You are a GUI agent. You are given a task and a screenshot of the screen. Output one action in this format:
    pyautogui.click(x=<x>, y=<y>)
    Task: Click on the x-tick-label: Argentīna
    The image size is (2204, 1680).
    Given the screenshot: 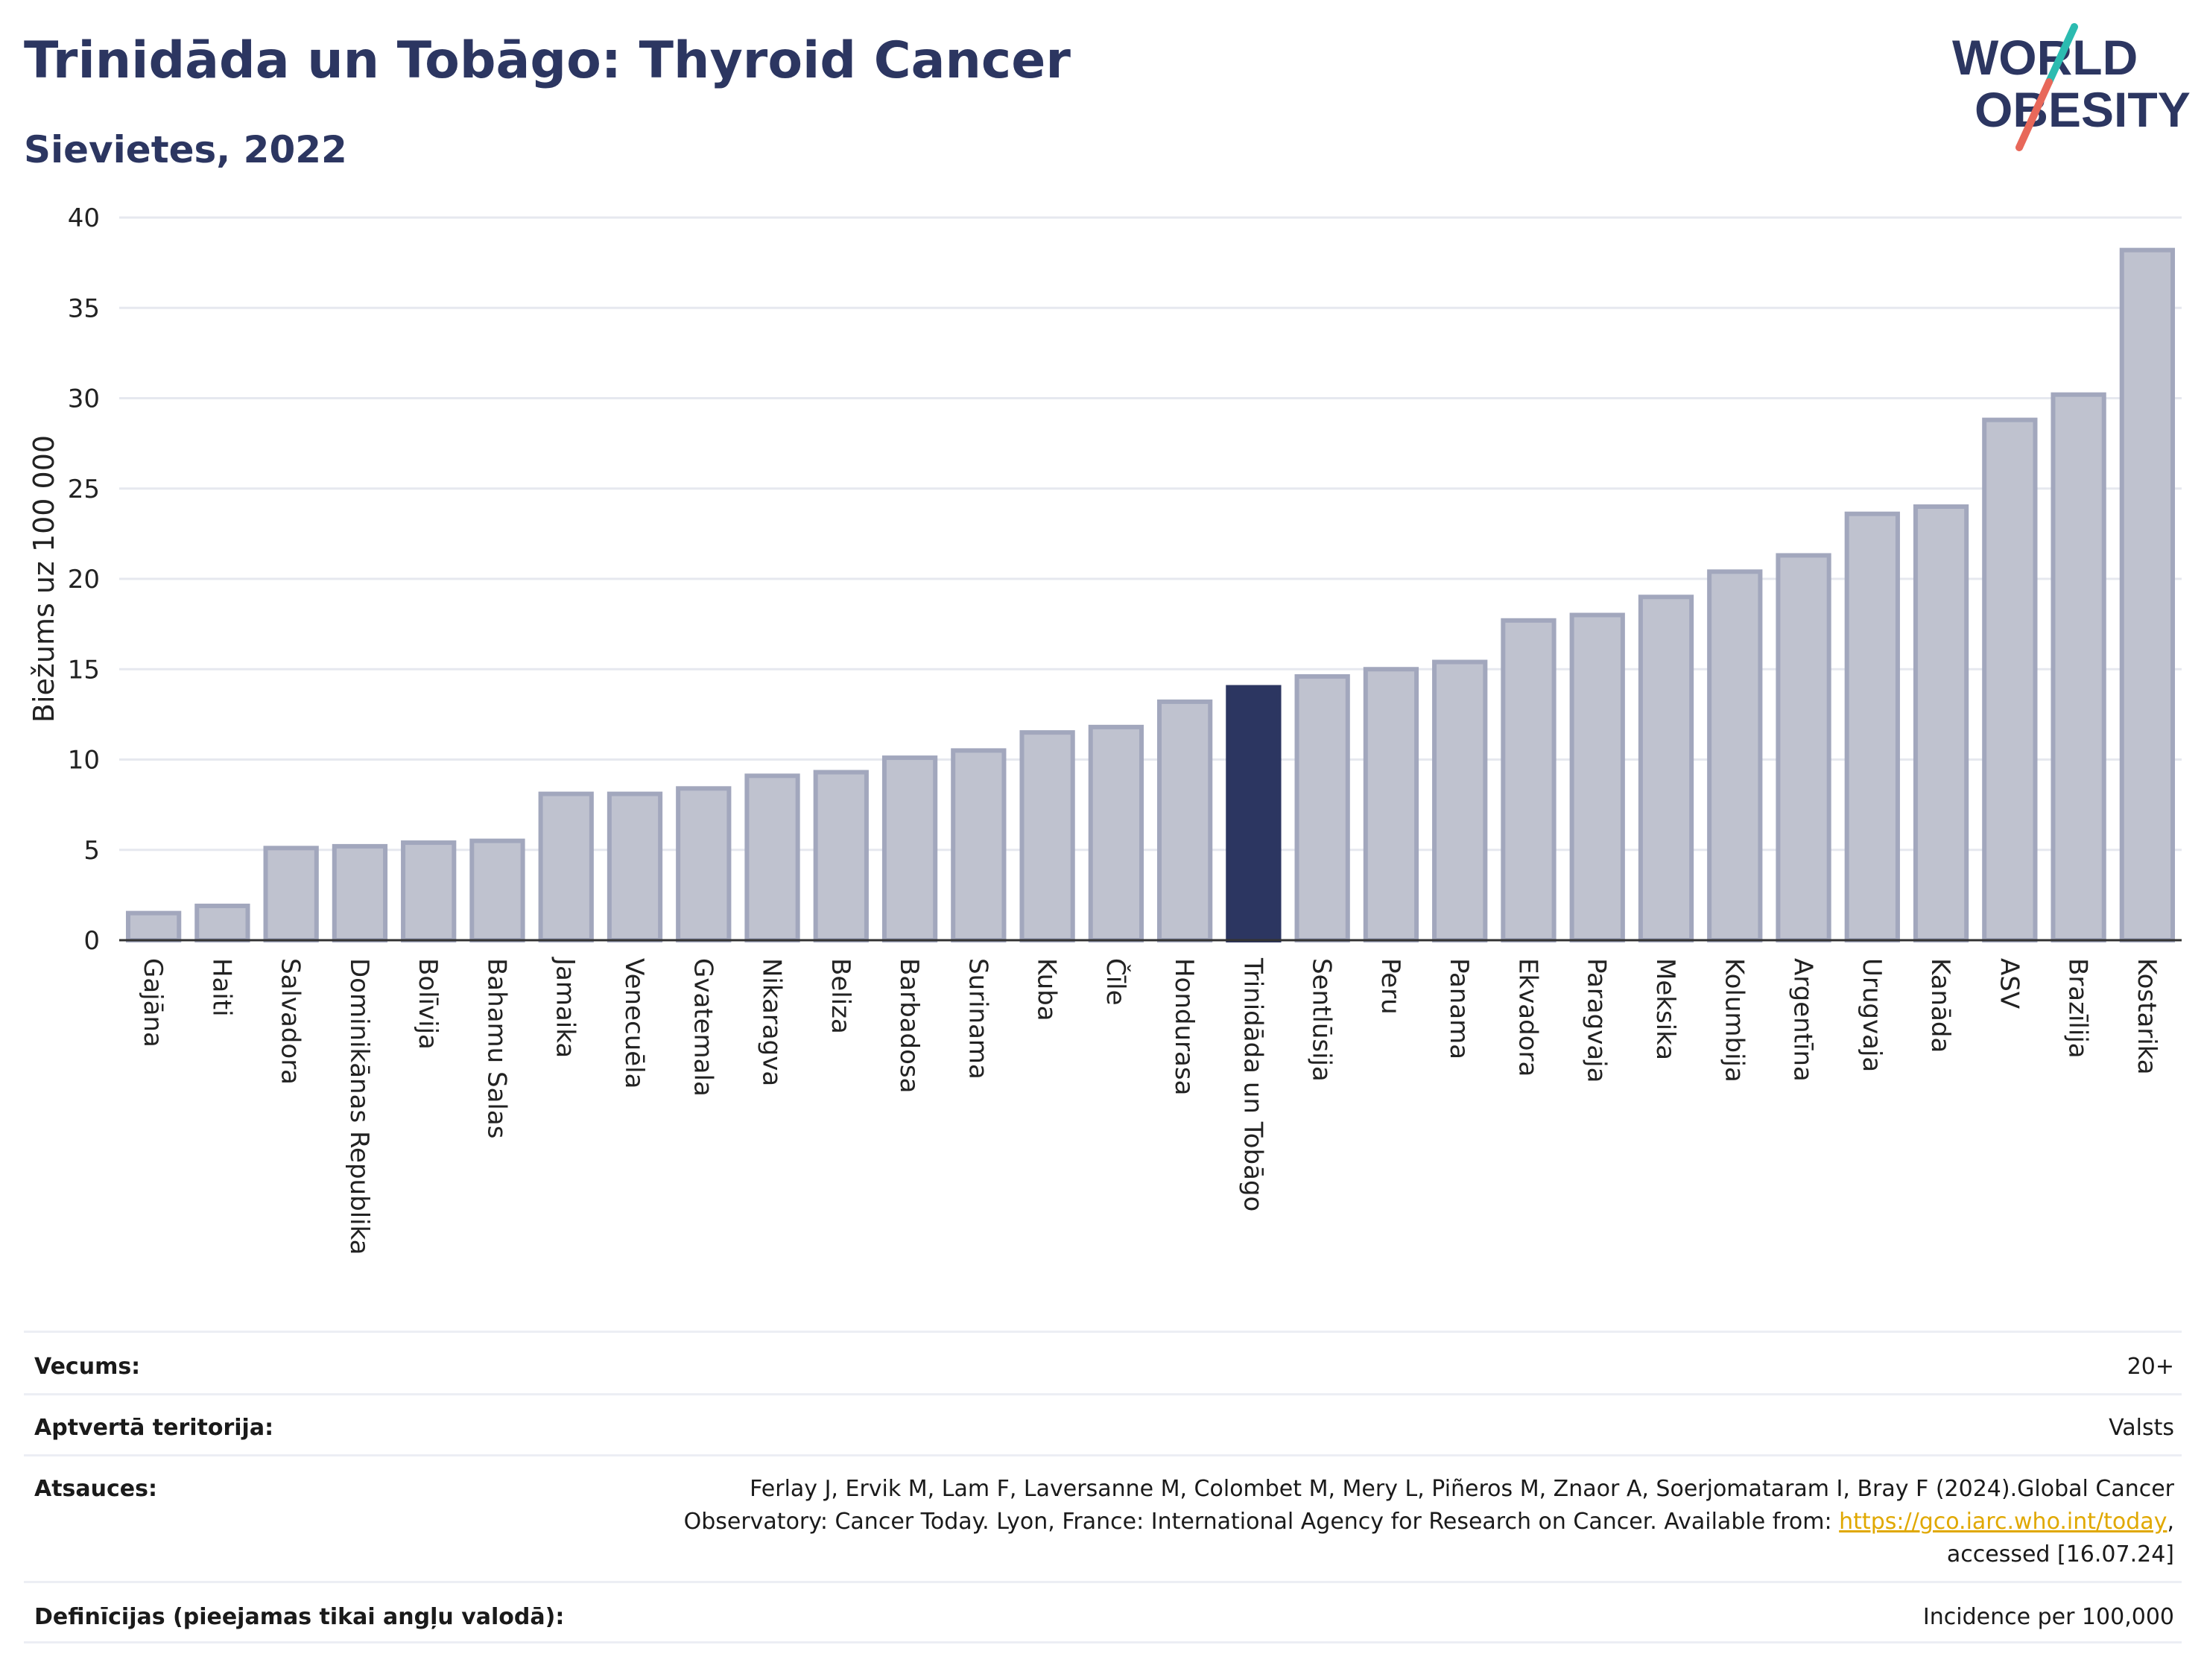 What is the action you would take?
    pyautogui.click(x=1803, y=1020)
    